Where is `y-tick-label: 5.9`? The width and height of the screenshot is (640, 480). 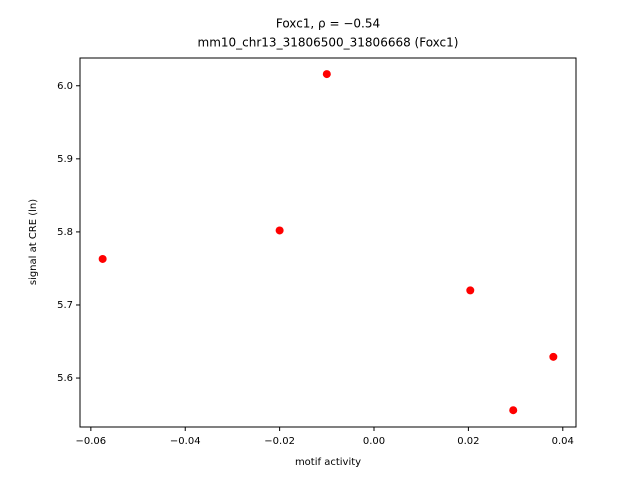 y-tick-label: 5.9 is located at coordinates (65, 159).